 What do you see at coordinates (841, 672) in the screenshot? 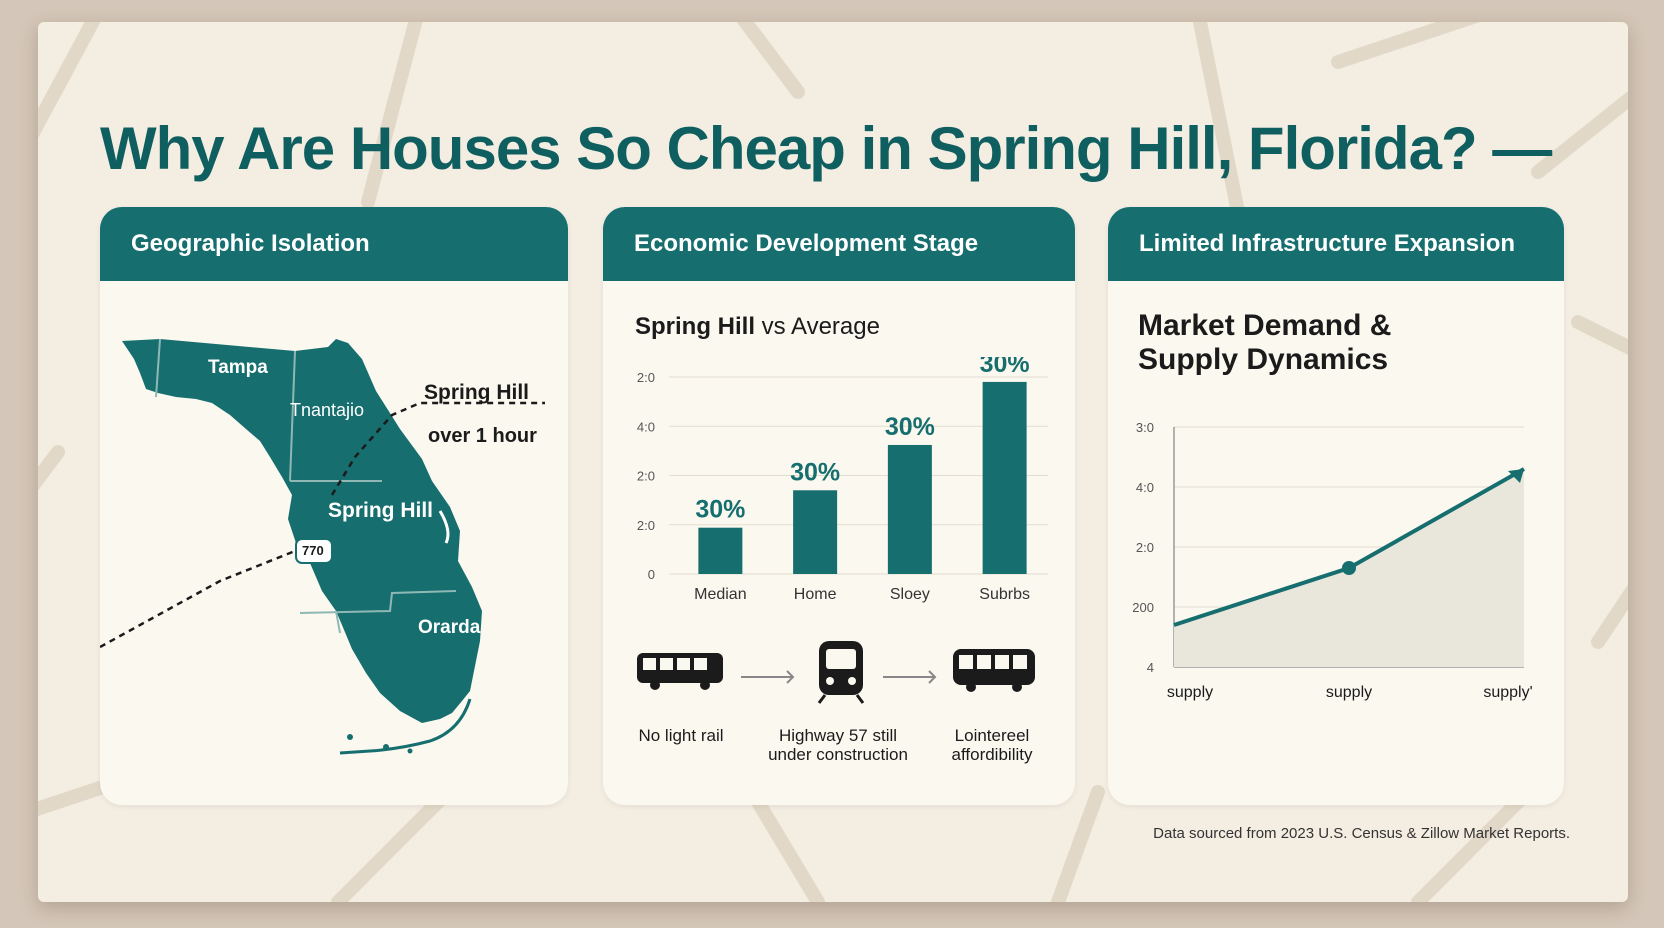
I see `tram-icon` at bounding box center [841, 672].